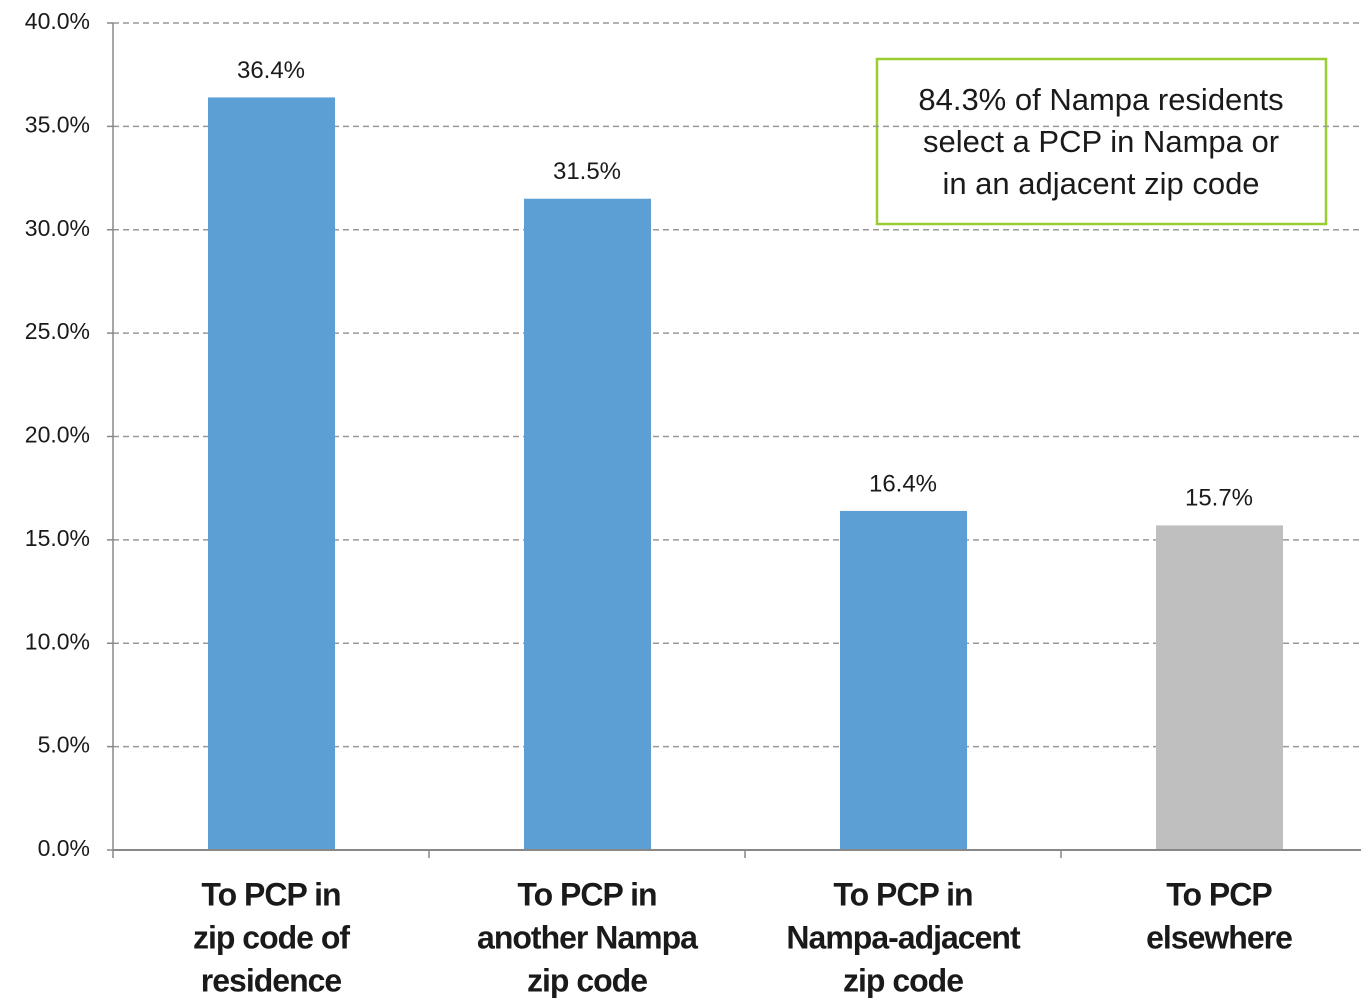 The width and height of the screenshot is (1361, 1000). I want to click on value-label: 16.4%, so click(903, 483).